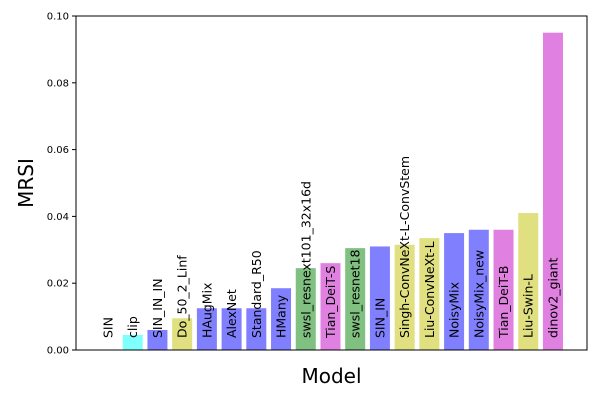  I want to click on bar-label: Singh-ConvNeXt-L-ConvStem, so click(404, 247).